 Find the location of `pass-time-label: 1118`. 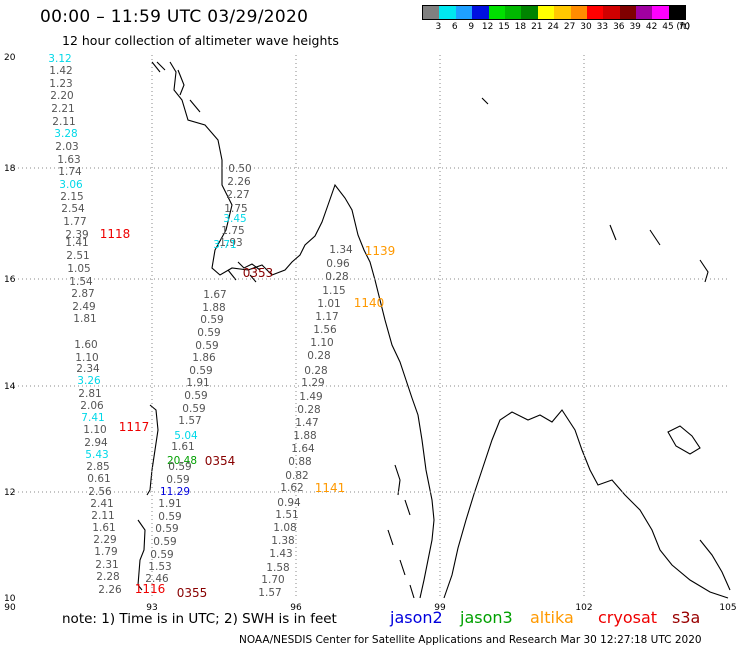

pass-time-label: 1118 is located at coordinates (115, 234).